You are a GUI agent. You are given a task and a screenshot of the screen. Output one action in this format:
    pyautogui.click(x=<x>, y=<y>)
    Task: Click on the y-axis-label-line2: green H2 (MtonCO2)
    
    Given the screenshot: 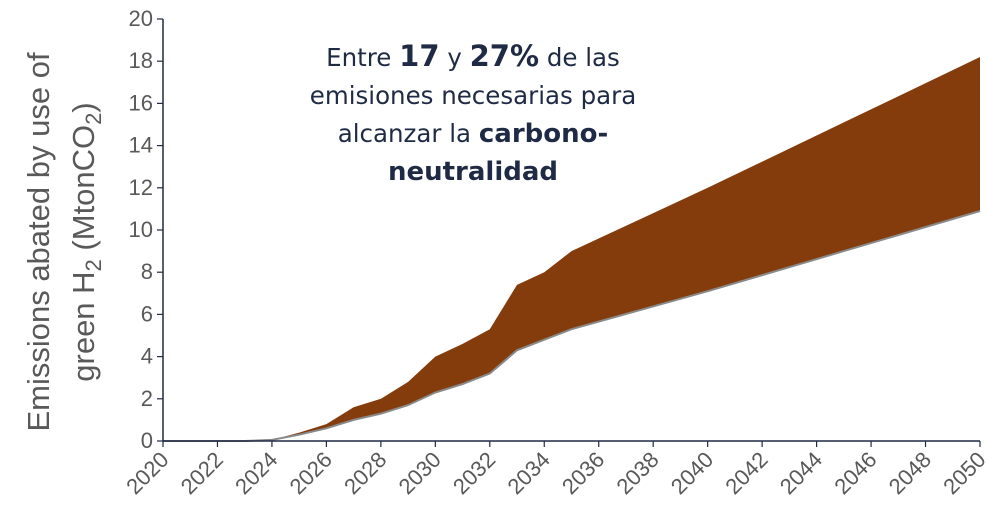 What is the action you would take?
    pyautogui.click(x=86, y=241)
    